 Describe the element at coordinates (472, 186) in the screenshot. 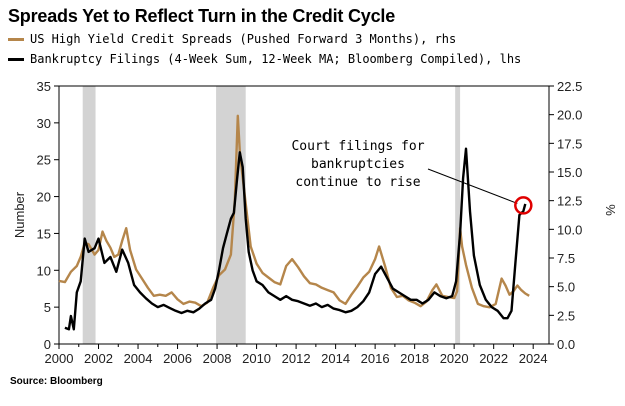

I see `annotation-leader-line` at that location.